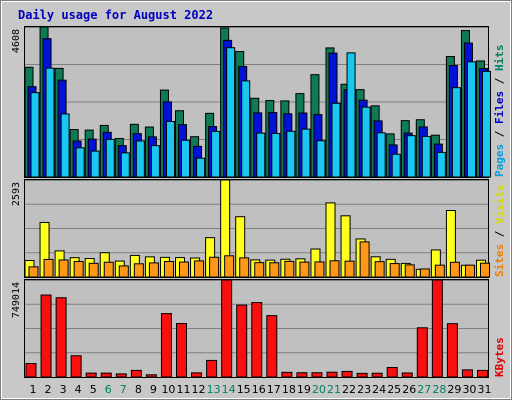 This screenshot has height=400, width=512. I want to click on legend-part: KBytes, so click(499, 357).